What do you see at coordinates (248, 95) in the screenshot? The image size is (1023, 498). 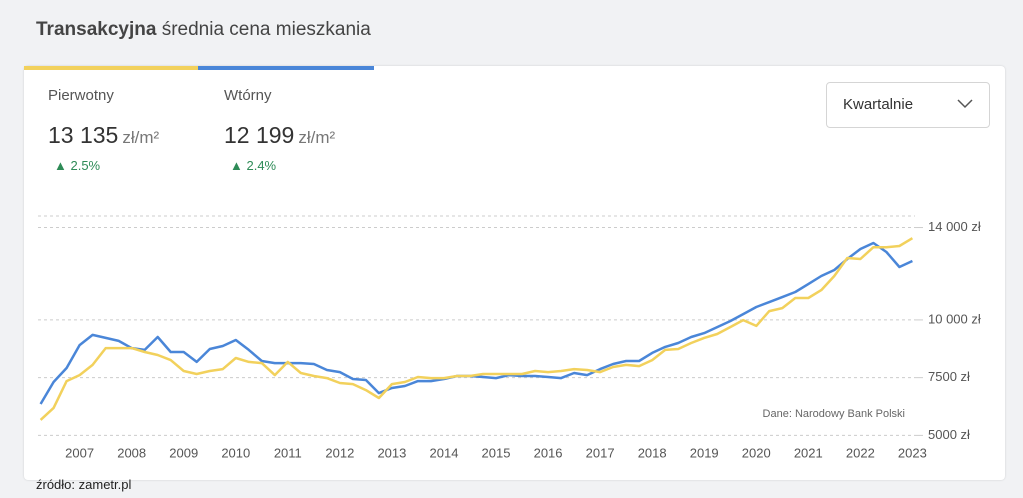 I see `stat-label: Wtórny` at bounding box center [248, 95].